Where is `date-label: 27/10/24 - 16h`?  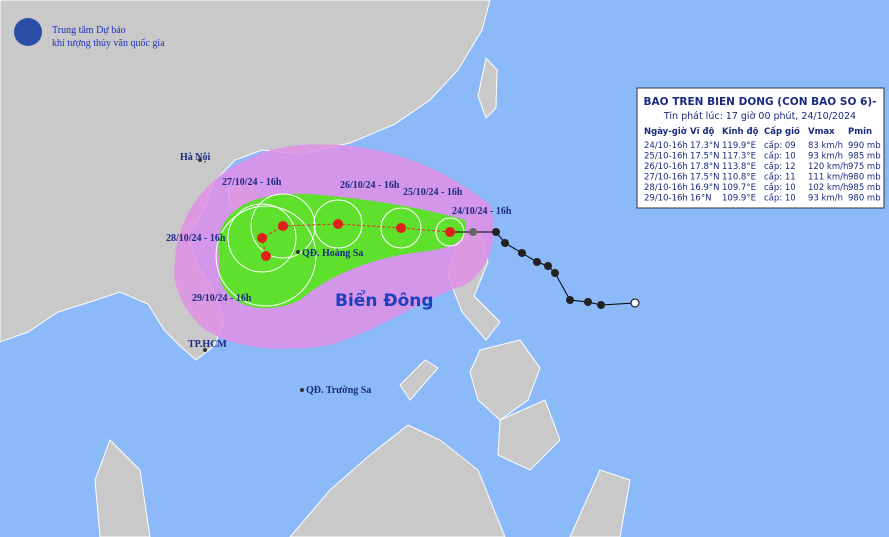
date-label: 27/10/24 - 16h is located at coordinates (252, 182).